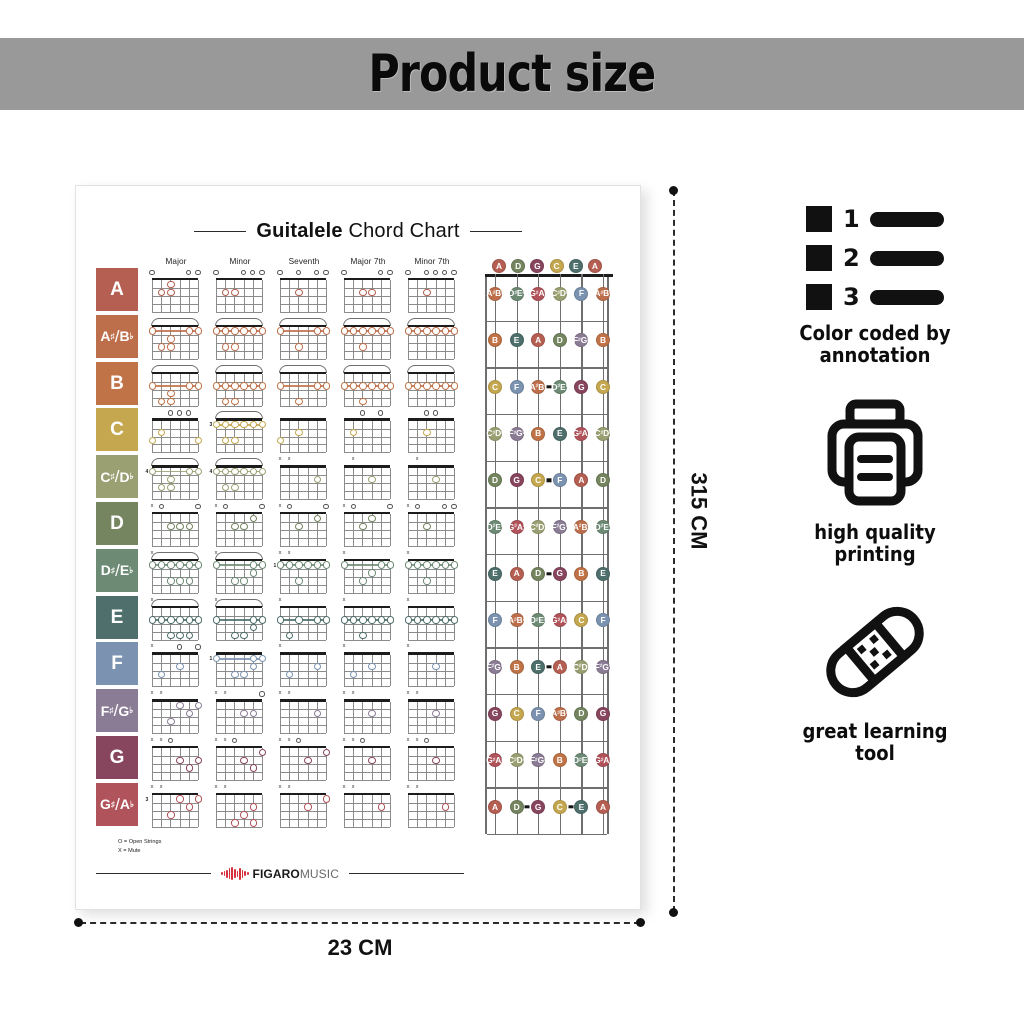 Image resolution: width=1024 pixels, height=1024 pixels. Describe the element at coordinates (117, 570) in the screenshot. I see `note-tile-D#/Eb: D ♯ / E ♭` at that location.